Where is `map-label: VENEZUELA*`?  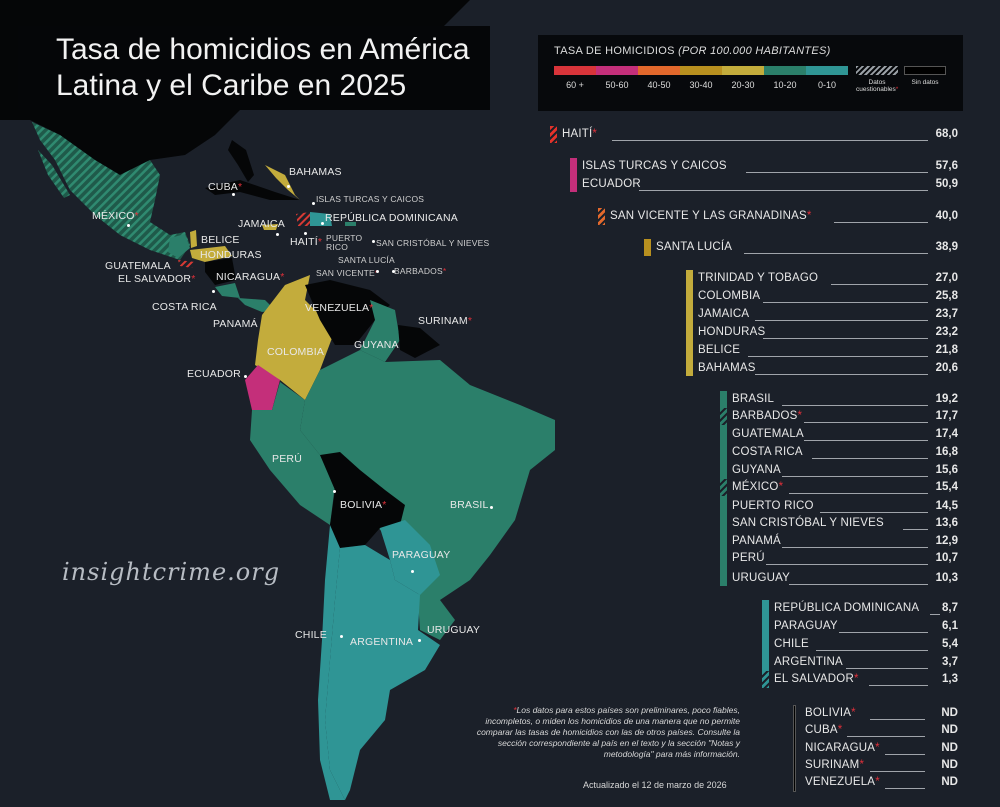 map-label: VENEZUELA* is located at coordinates (339, 308).